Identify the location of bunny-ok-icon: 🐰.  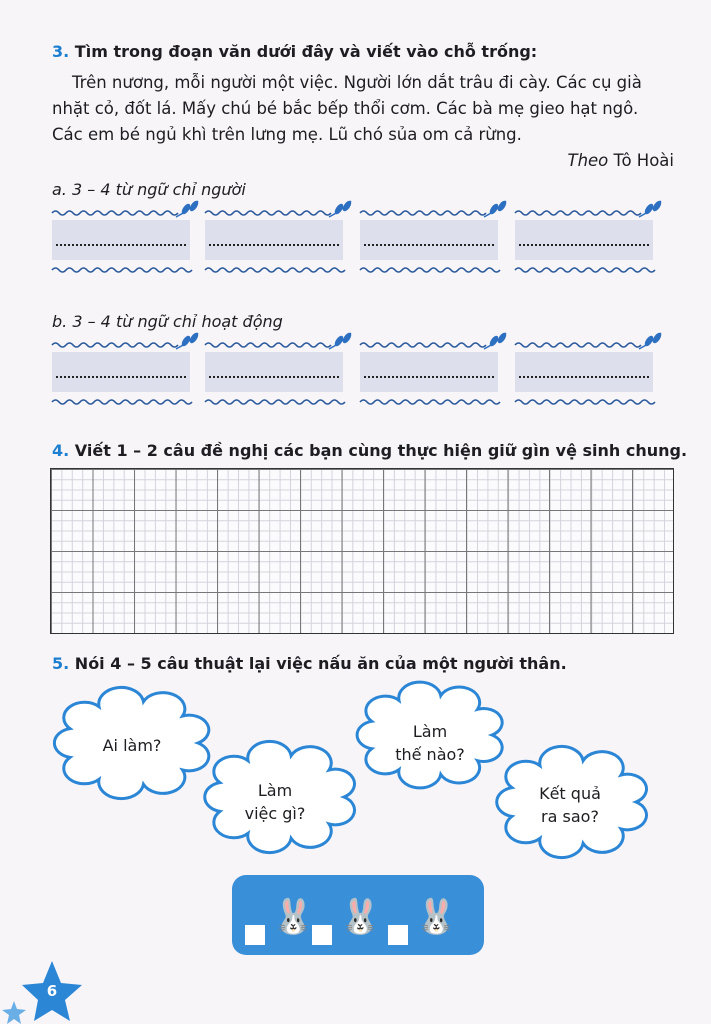
(360, 917).